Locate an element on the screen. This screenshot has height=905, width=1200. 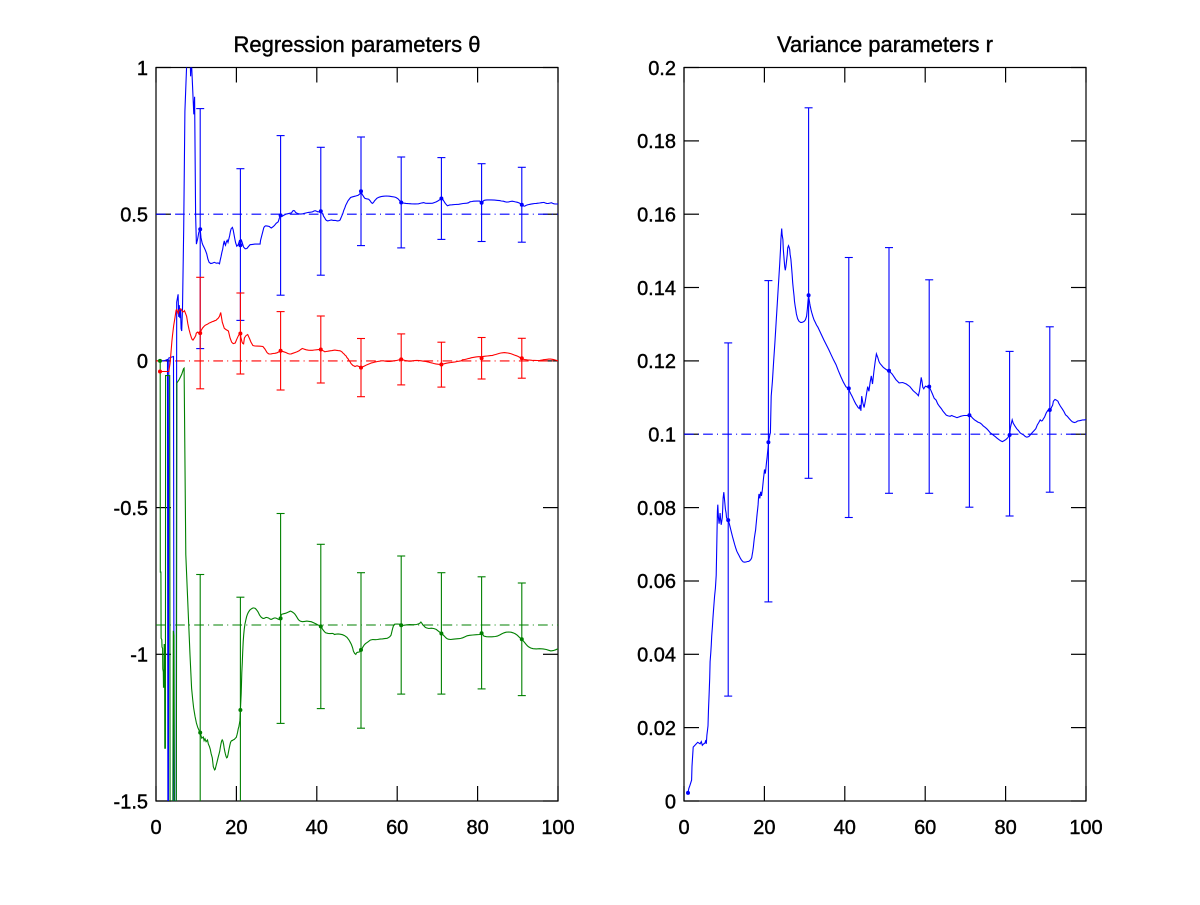
svg-text: 0.06 is located at coordinates (656, 582).